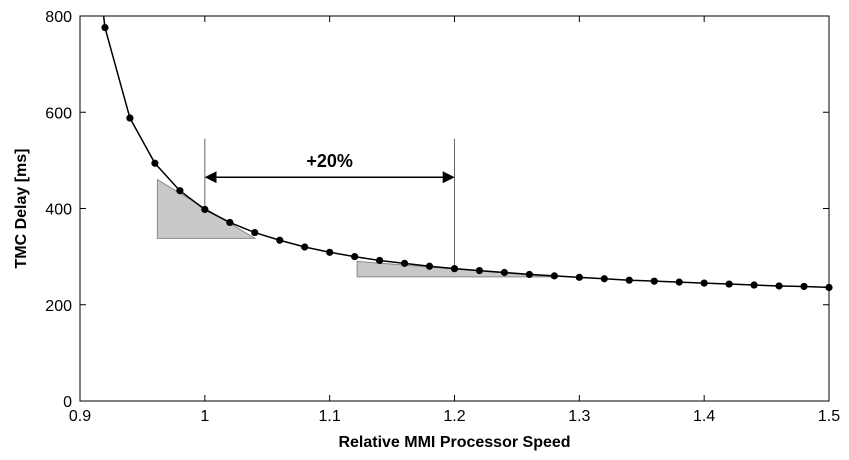 This screenshot has width=849, height=460. Describe the element at coordinates (204, 416) in the screenshot. I see `x-tick-label: 1` at that location.